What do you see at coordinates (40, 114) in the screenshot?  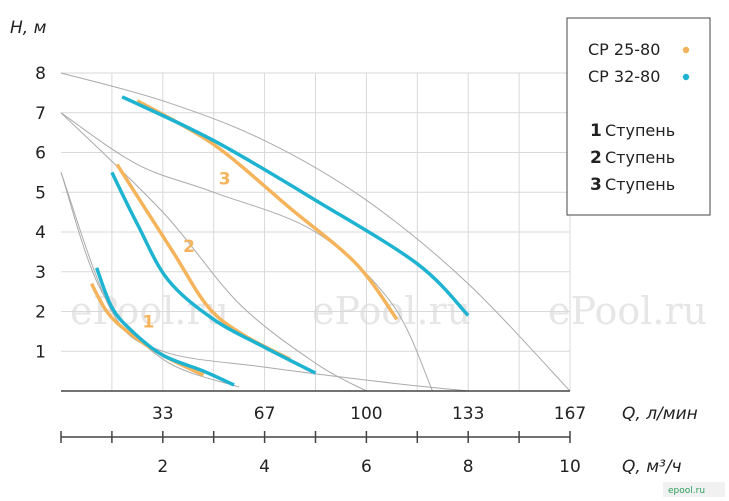 I see `y-tick-label: 7` at bounding box center [40, 114].